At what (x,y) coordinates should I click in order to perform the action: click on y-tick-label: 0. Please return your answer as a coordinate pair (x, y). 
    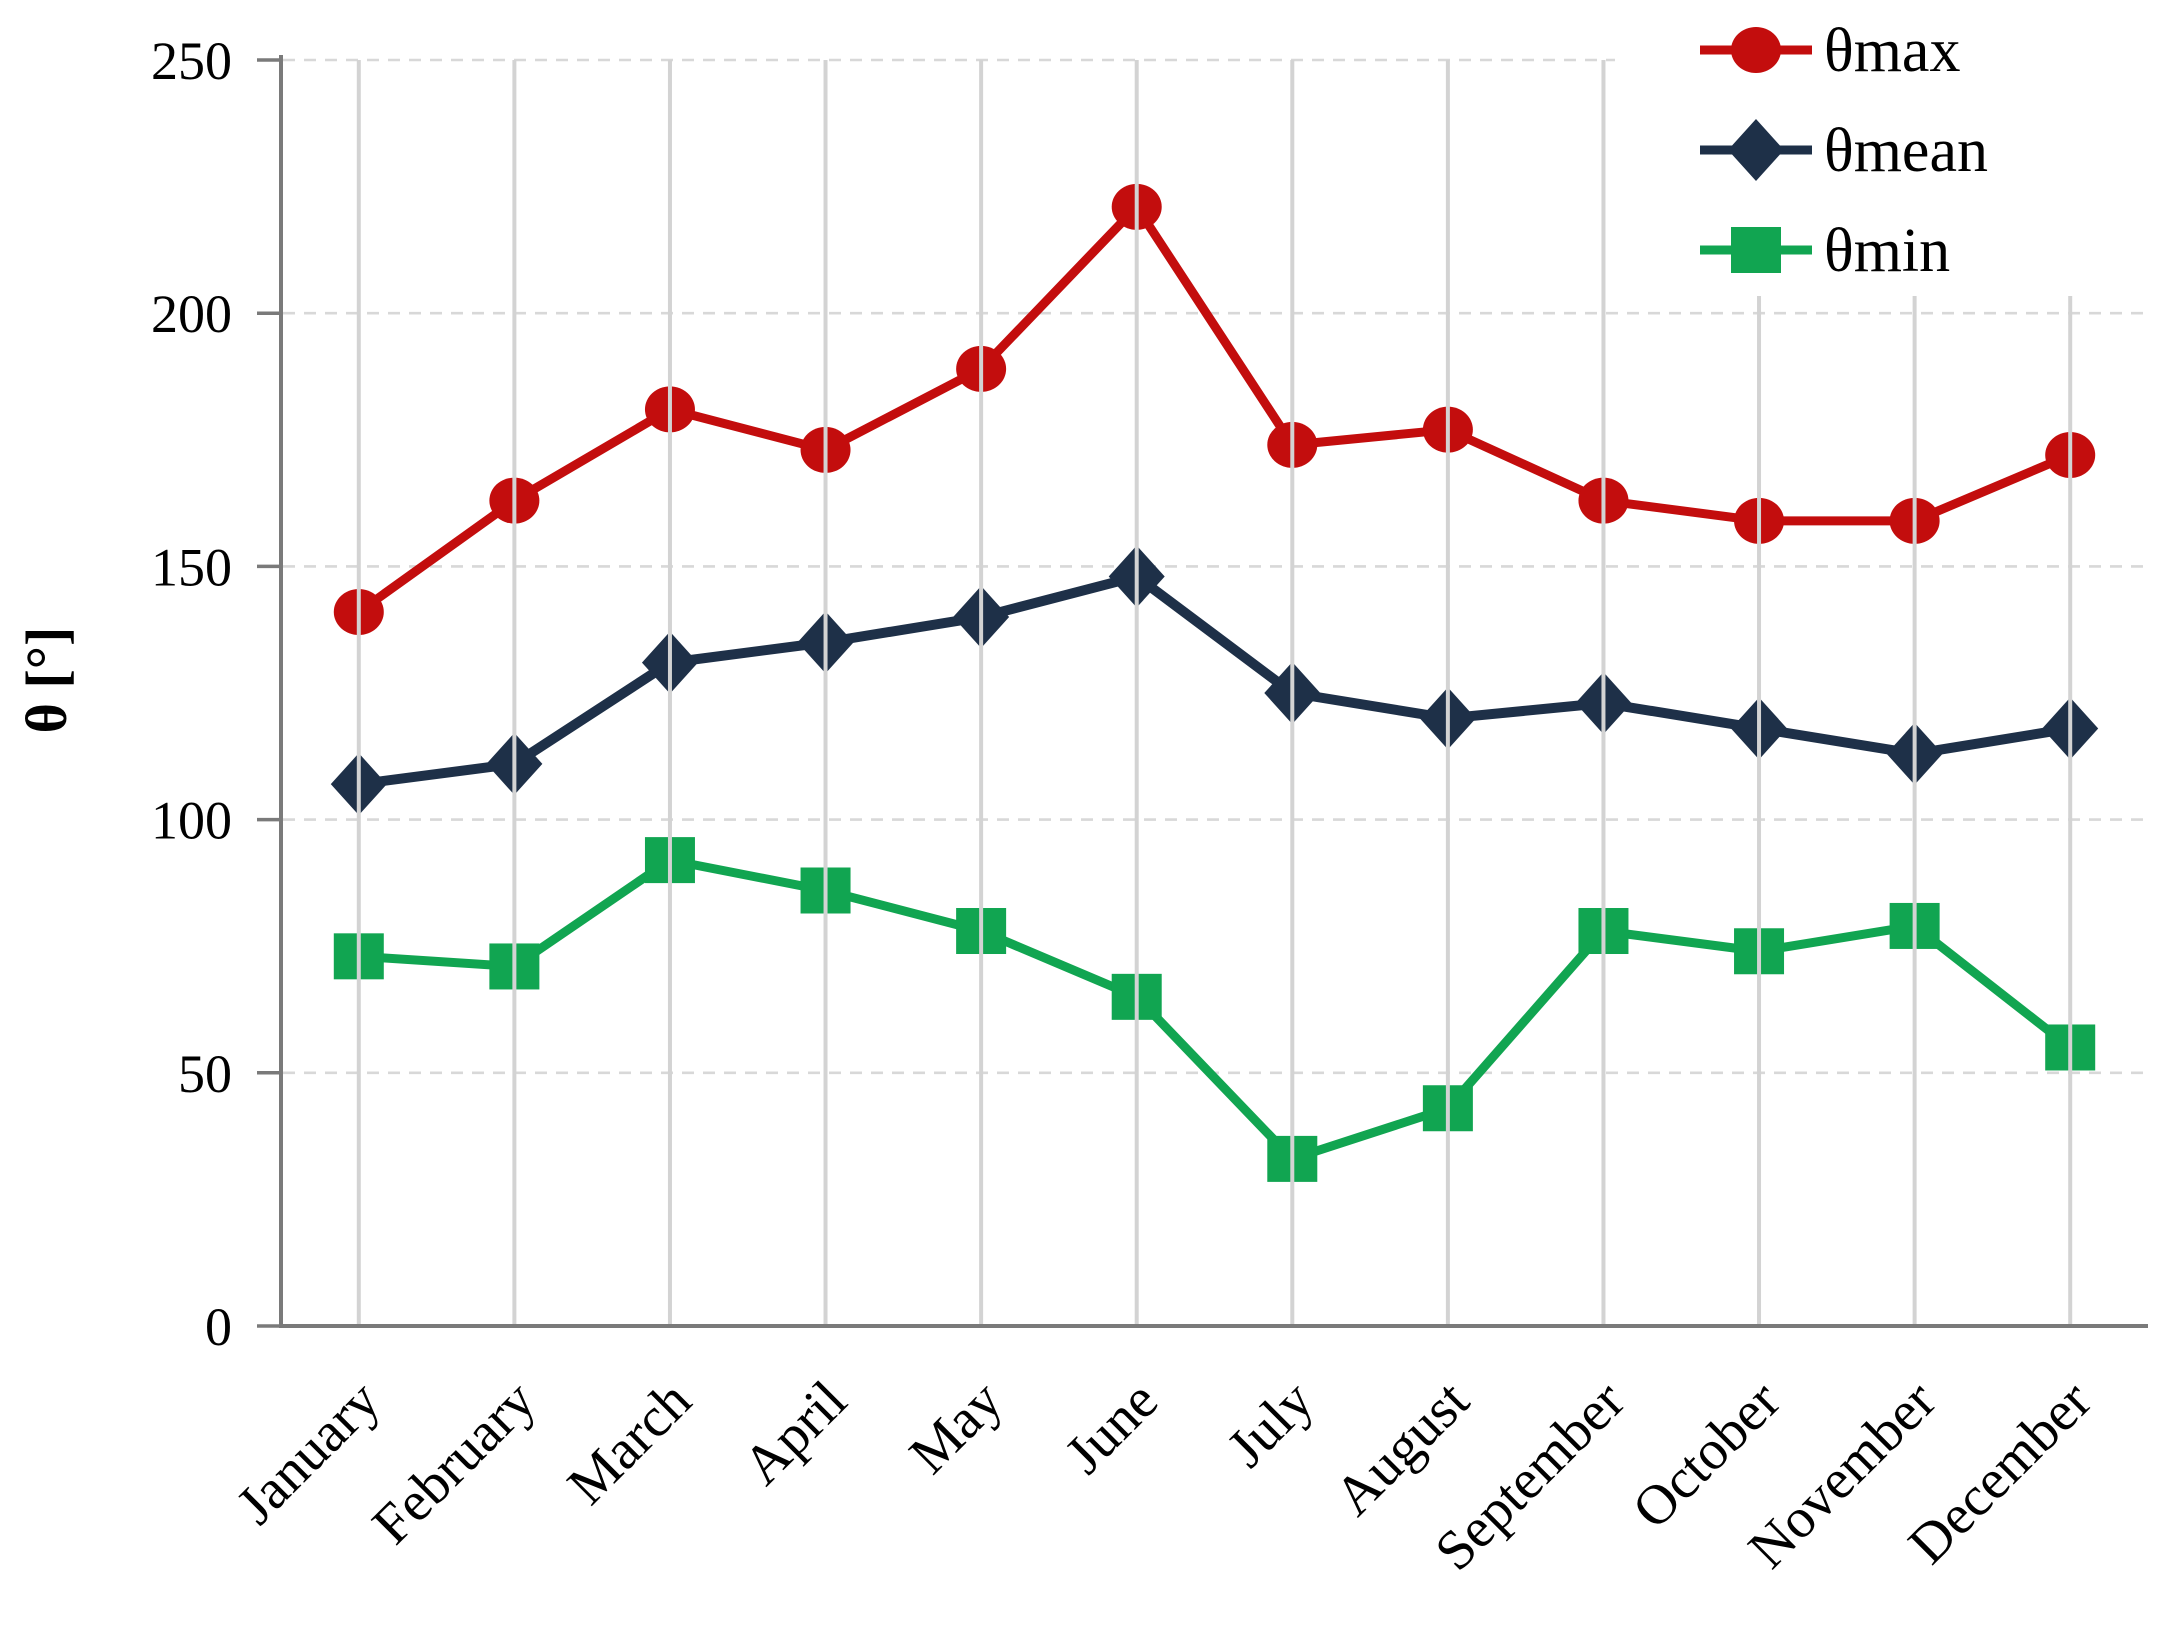
    Looking at the image, I should click on (218, 1327).